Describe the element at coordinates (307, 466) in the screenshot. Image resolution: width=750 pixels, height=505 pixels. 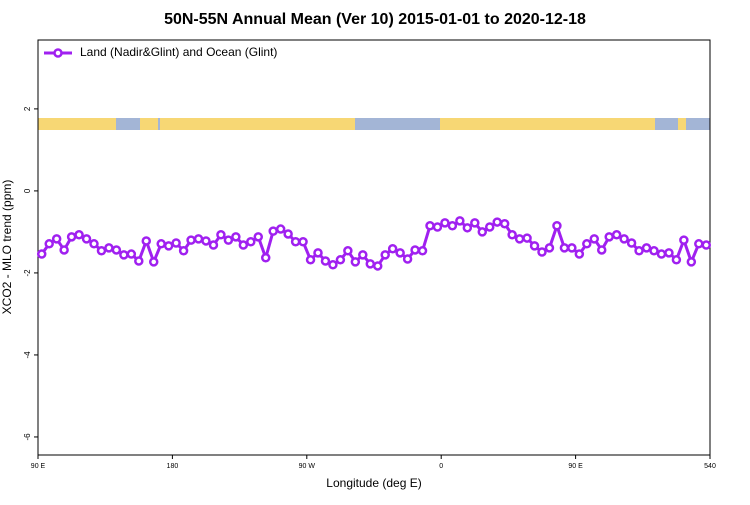
I see `x-tick-label: 90 W` at that location.